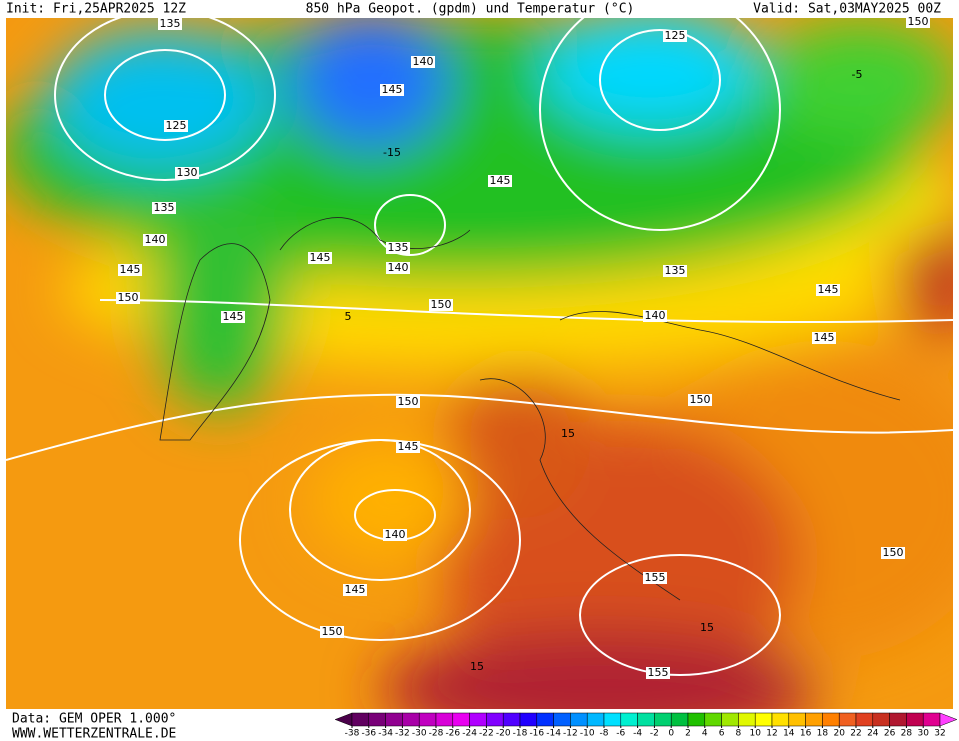 The width and height of the screenshot is (959, 741). What do you see at coordinates (368, 734) in the screenshot?
I see `colorbar-tick-label: -36` at bounding box center [368, 734].